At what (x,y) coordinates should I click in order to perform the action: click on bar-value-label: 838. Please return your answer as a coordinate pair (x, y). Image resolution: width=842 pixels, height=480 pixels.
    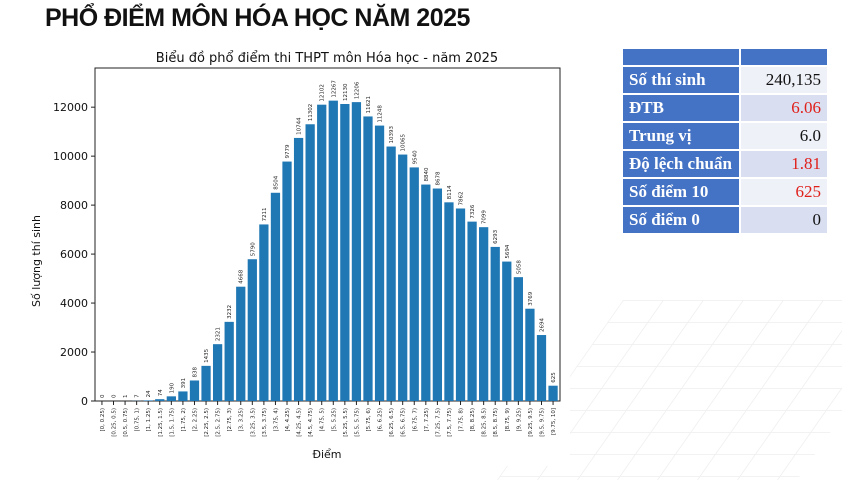
    Looking at the image, I should click on (195, 371).